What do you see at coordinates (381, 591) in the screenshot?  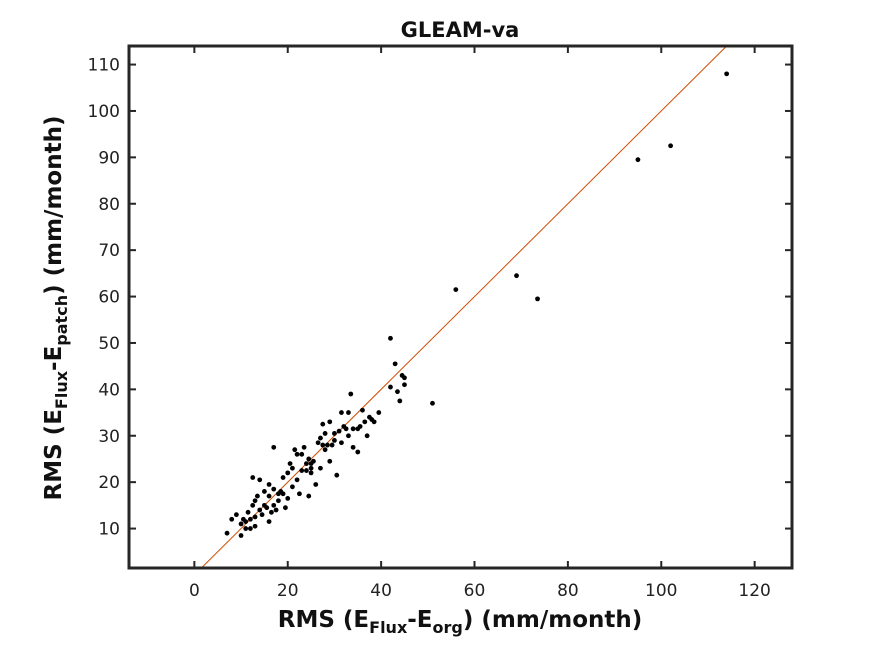 I see `x-tick-label-40: 40` at bounding box center [381, 591].